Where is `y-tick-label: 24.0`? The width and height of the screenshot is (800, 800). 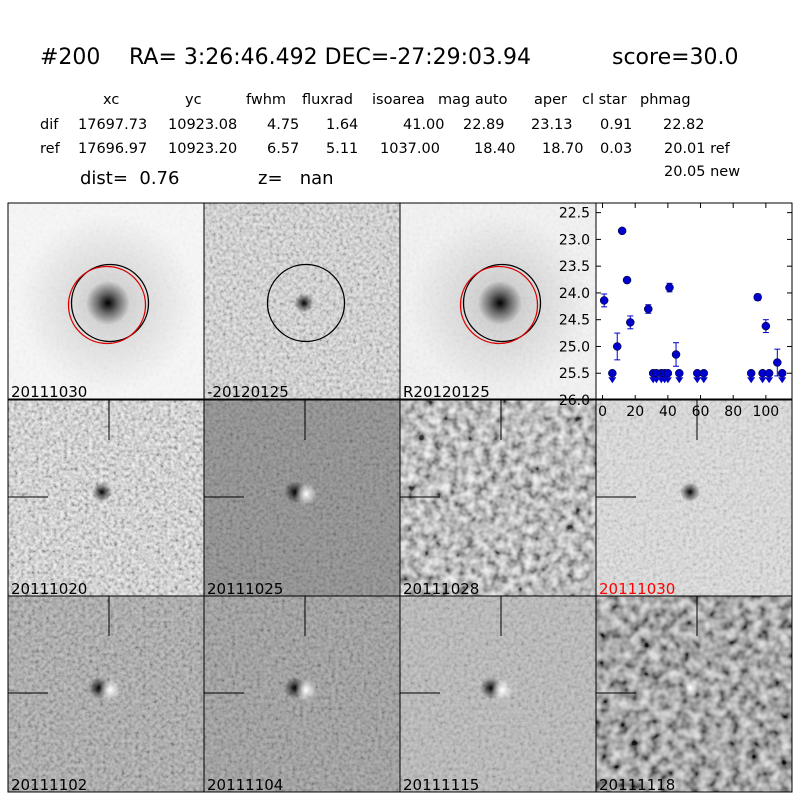
y-tick-label: 24.0 is located at coordinates (574, 294).